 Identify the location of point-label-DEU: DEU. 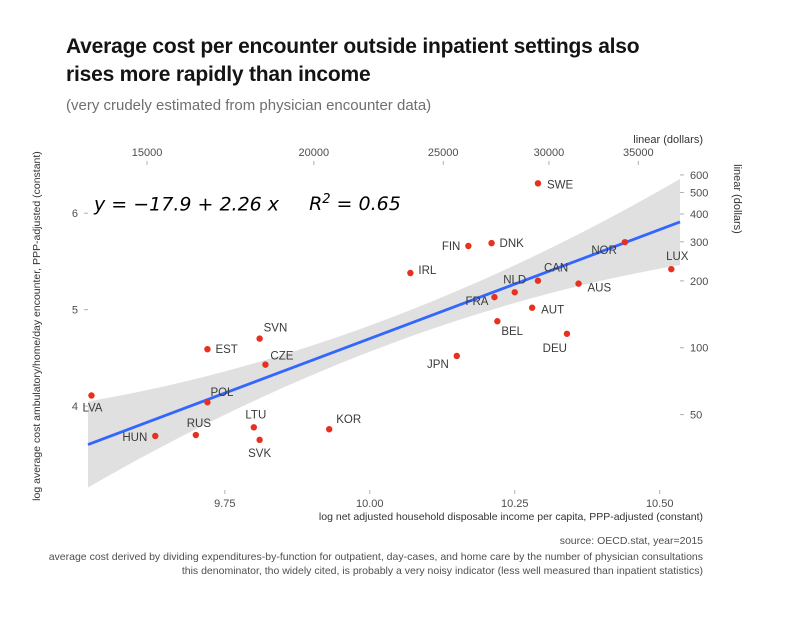
(555, 349).